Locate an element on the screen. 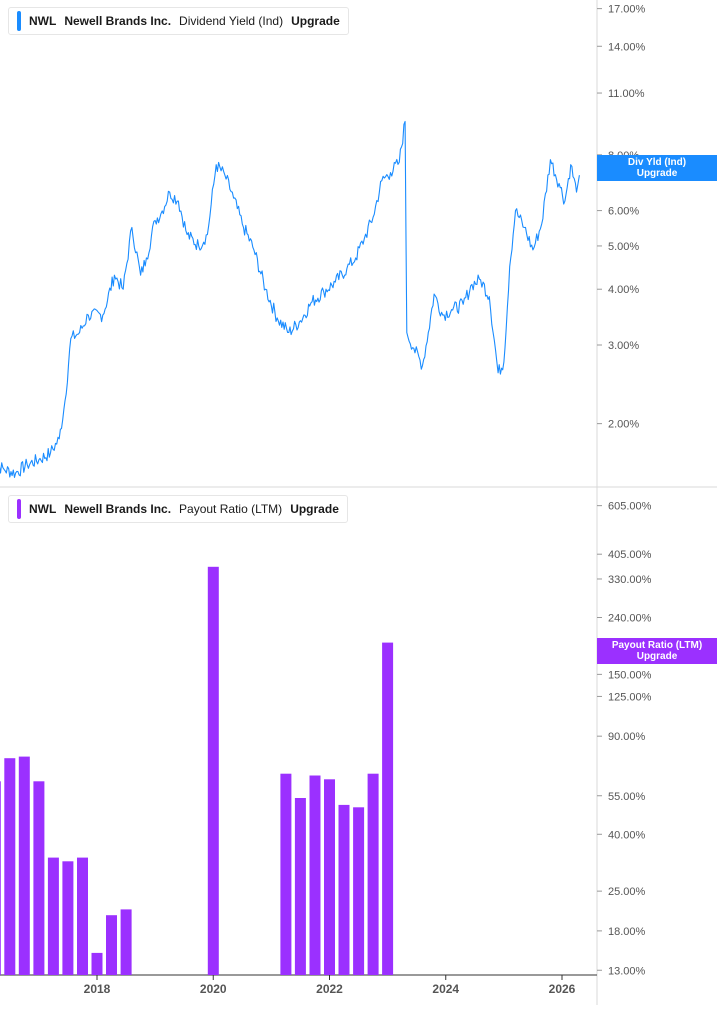 The height and width of the screenshot is (1010, 717). panel2-legend-ticker: NWL is located at coordinates (43, 509).